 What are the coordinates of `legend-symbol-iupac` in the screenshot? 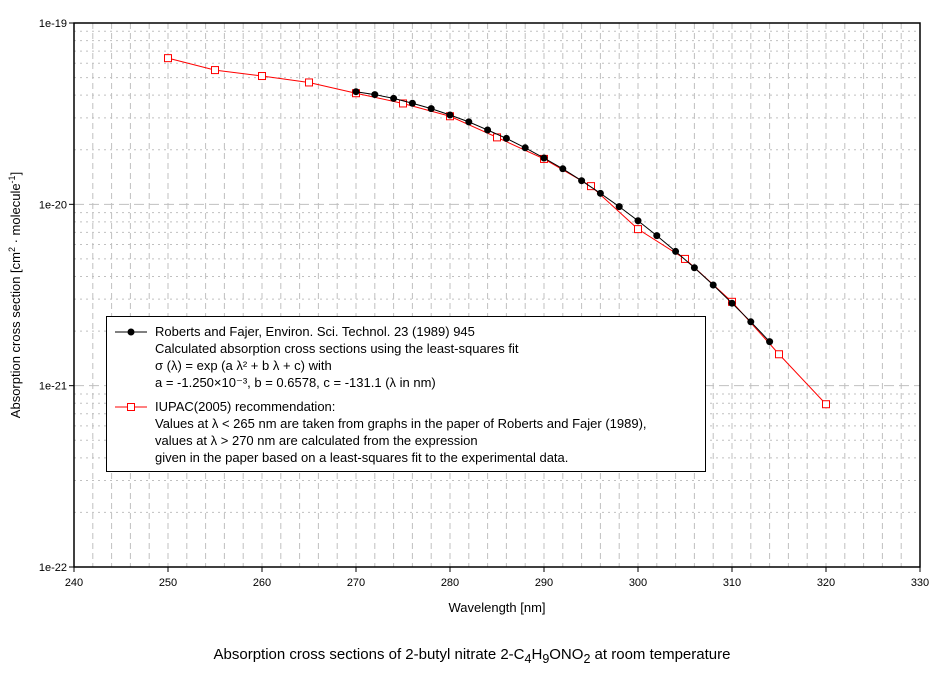 It's located at (131, 407).